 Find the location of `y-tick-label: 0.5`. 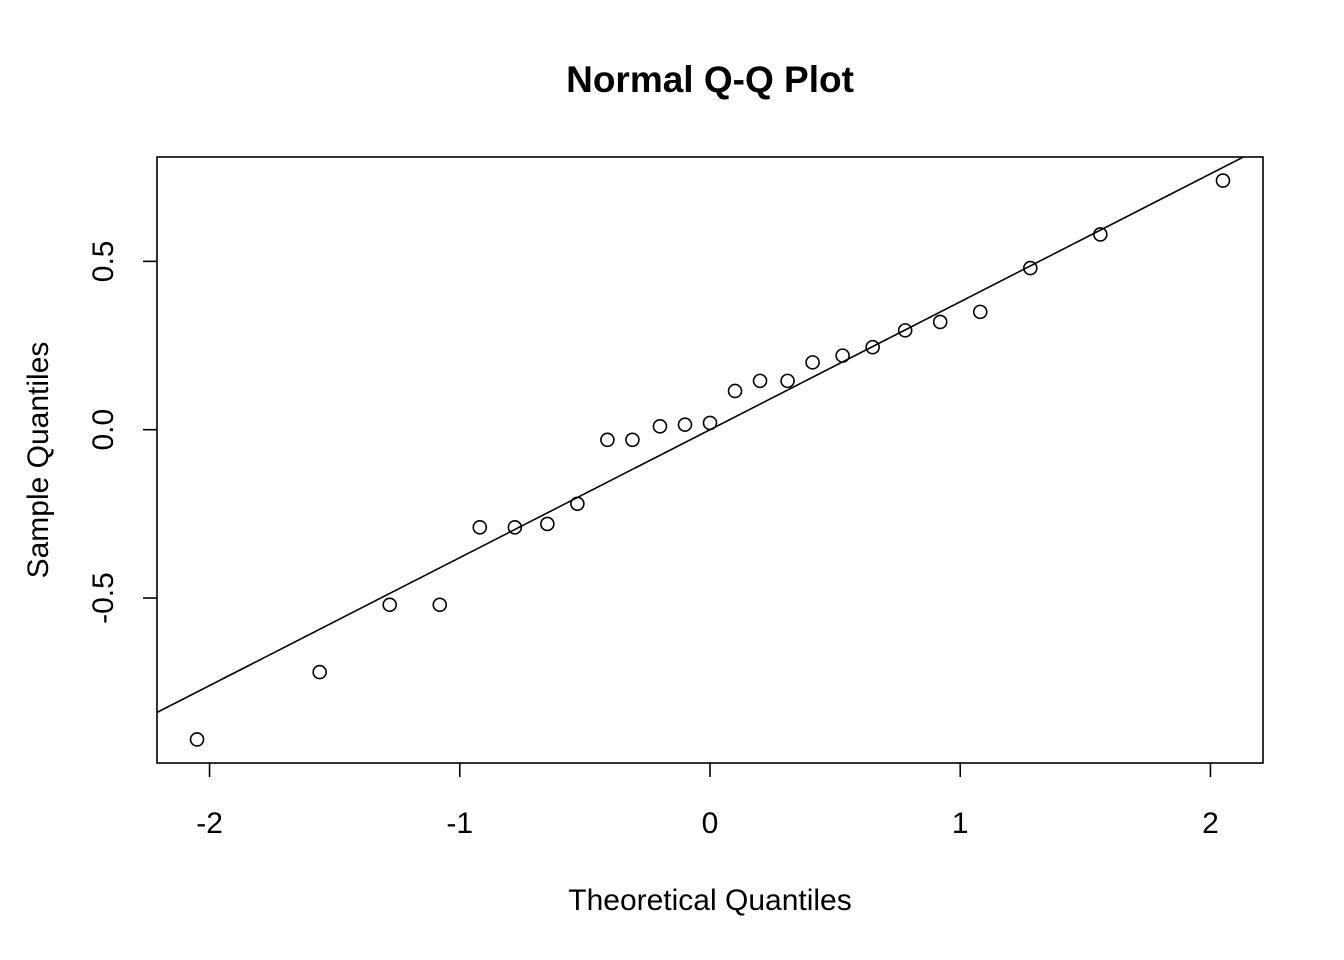

y-tick-label: 0.5 is located at coordinates (103, 262).